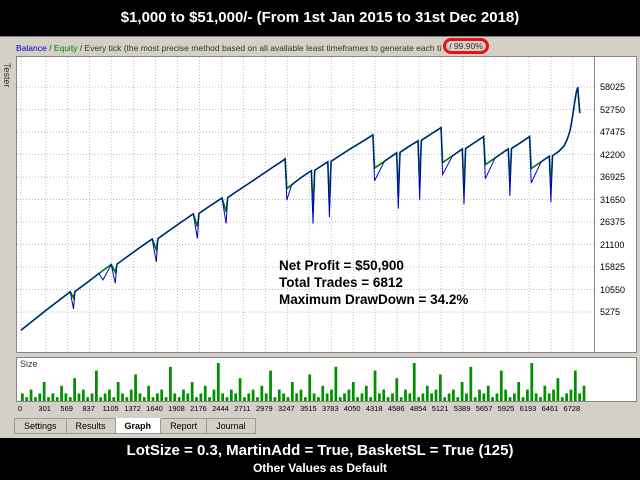  I want to click on tab-results: Results, so click(91, 426).